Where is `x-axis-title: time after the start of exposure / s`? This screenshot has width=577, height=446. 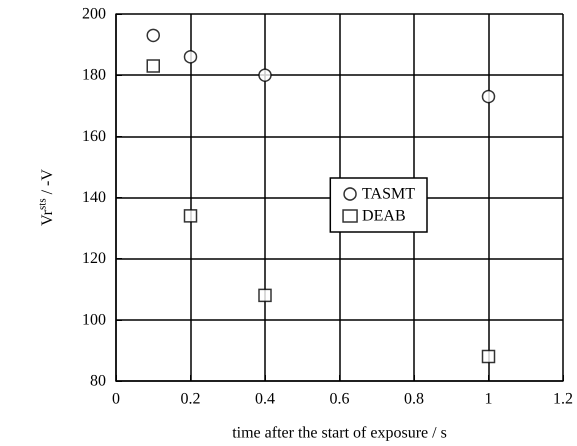 x-axis-title: time after the start of exposure / s is located at coordinates (339, 433).